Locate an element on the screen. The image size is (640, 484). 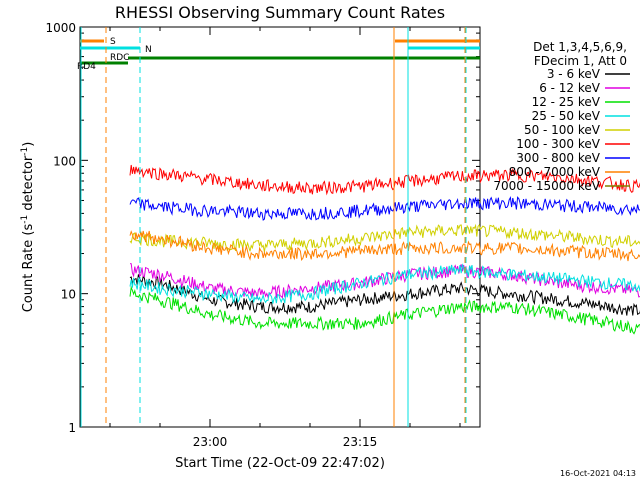
y-tick-label: 10 is located at coordinates (68, 295).